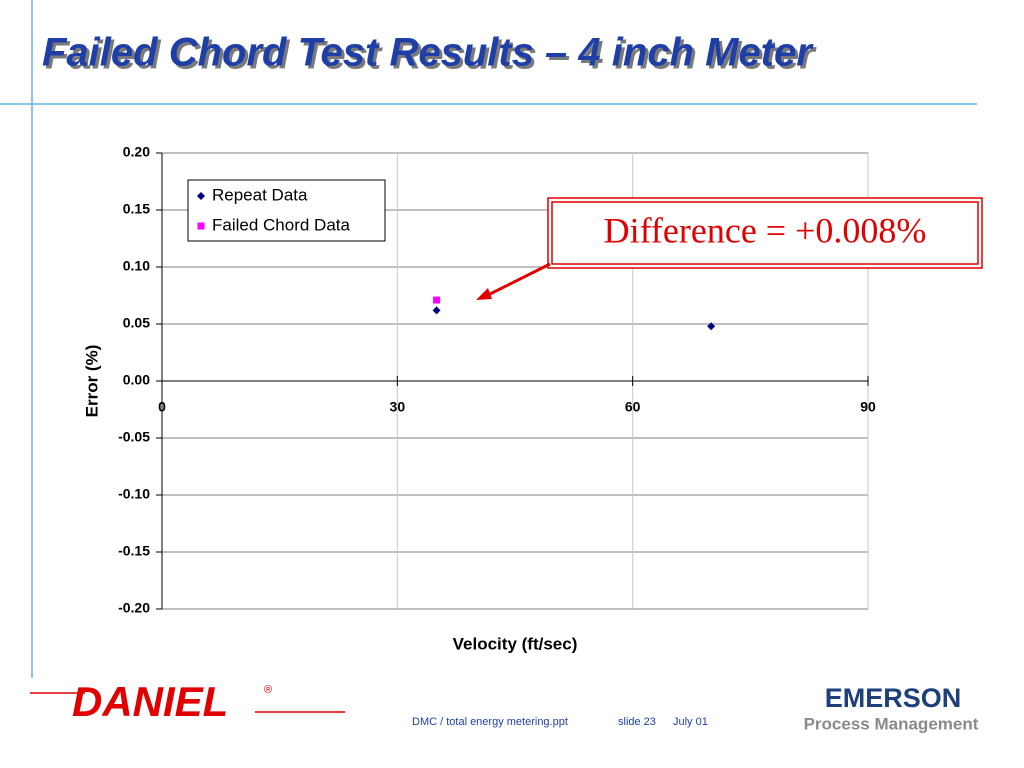  I want to click on annotation-box, so click(765, 233).